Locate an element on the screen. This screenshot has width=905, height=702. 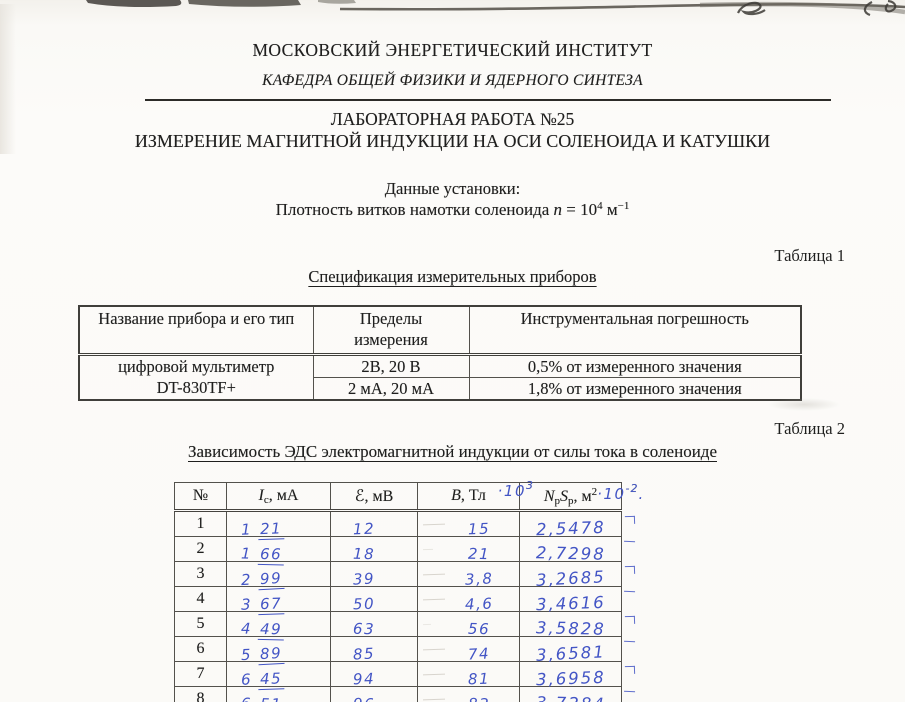
handwritten-value: 85 is located at coordinates (364, 653).